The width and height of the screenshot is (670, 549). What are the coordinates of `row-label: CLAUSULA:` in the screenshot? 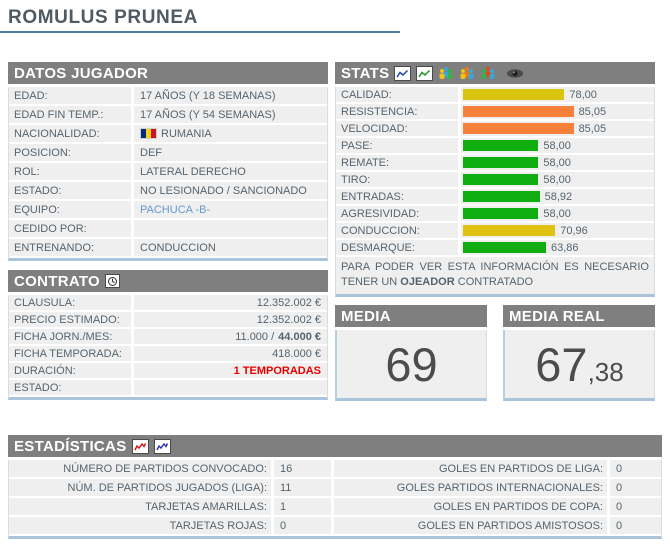 It's located at (71, 302).